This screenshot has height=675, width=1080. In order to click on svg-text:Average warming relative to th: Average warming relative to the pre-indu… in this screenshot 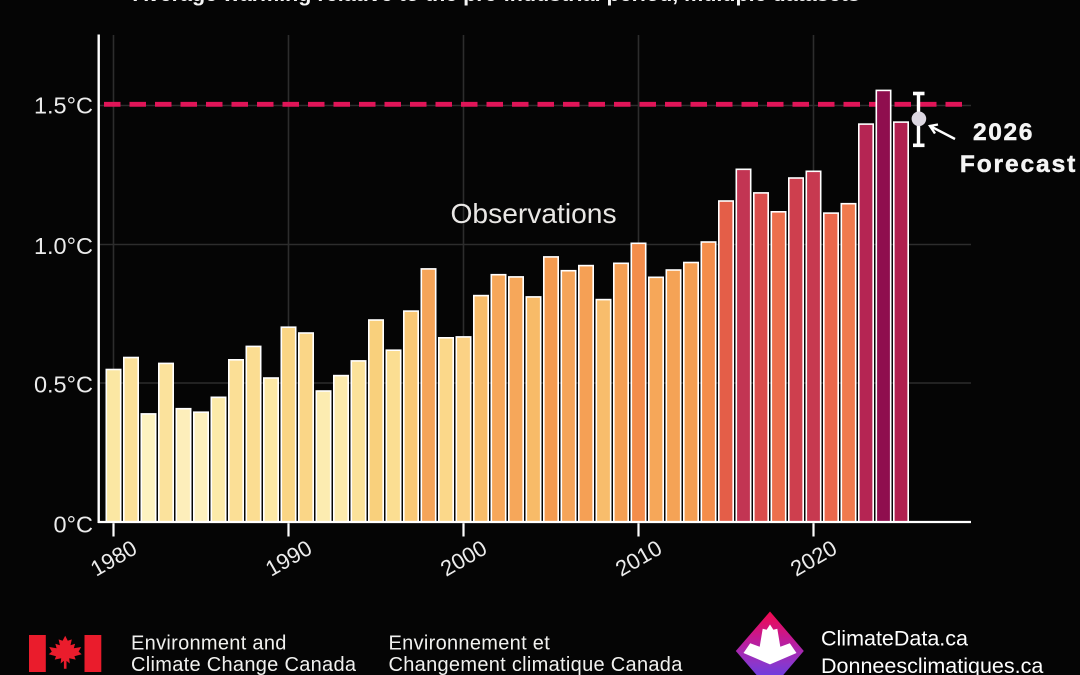, I will do `click(496, 3)`.